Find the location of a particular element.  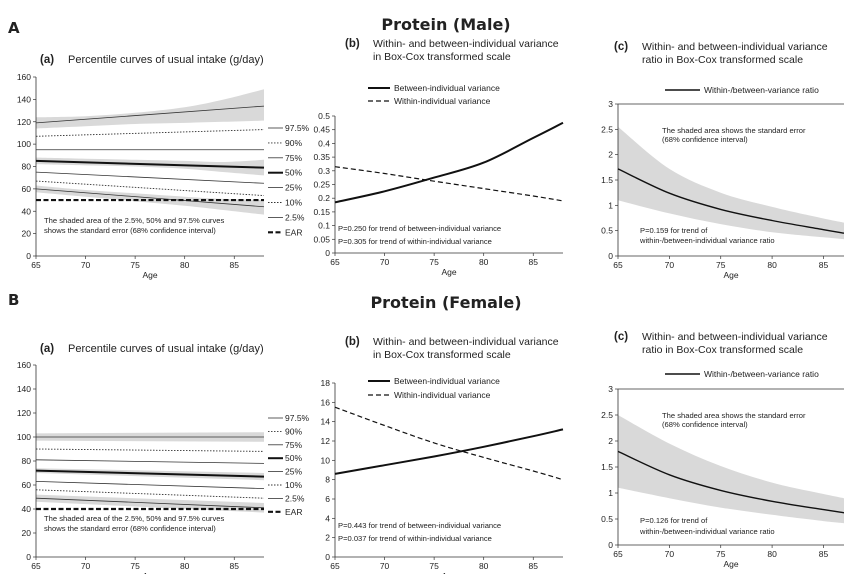

y-tick-label: 0.4 is located at coordinates (324, 143).